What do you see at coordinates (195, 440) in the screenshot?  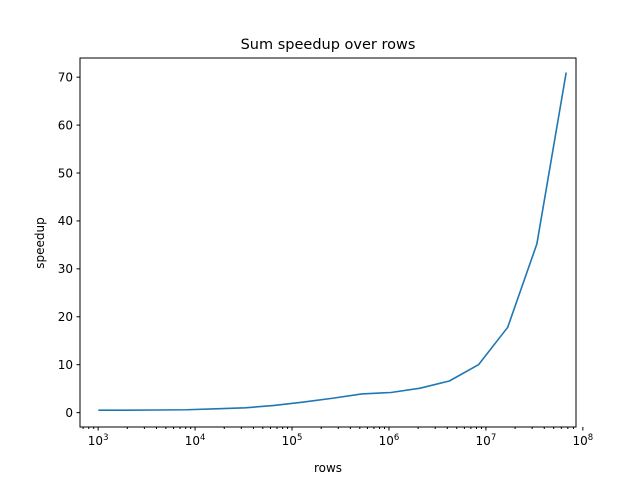 I see `x-tick-label: 10⁴` at bounding box center [195, 440].